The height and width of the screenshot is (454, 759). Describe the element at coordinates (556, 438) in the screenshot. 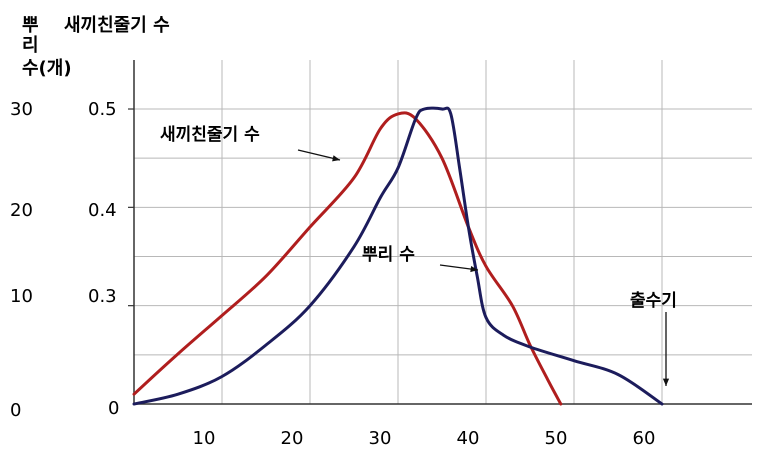

I see `x-tick-label: 50` at that location.